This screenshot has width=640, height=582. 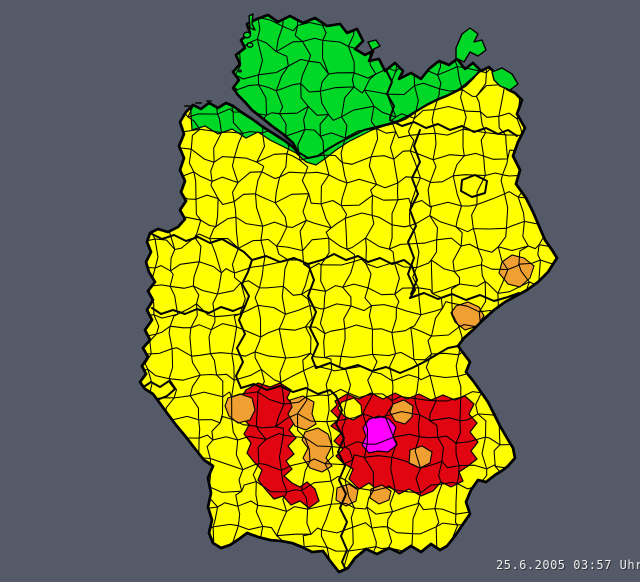 I want to click on state-border-brandenburg-saxony, so click(x=464, y=297).